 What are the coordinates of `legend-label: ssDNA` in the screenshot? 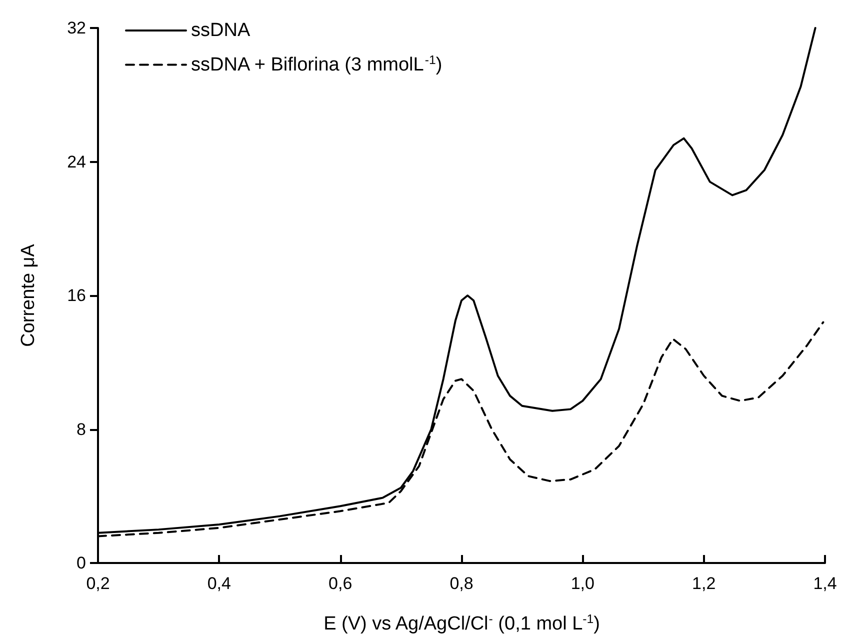 It's located at (220, 30).